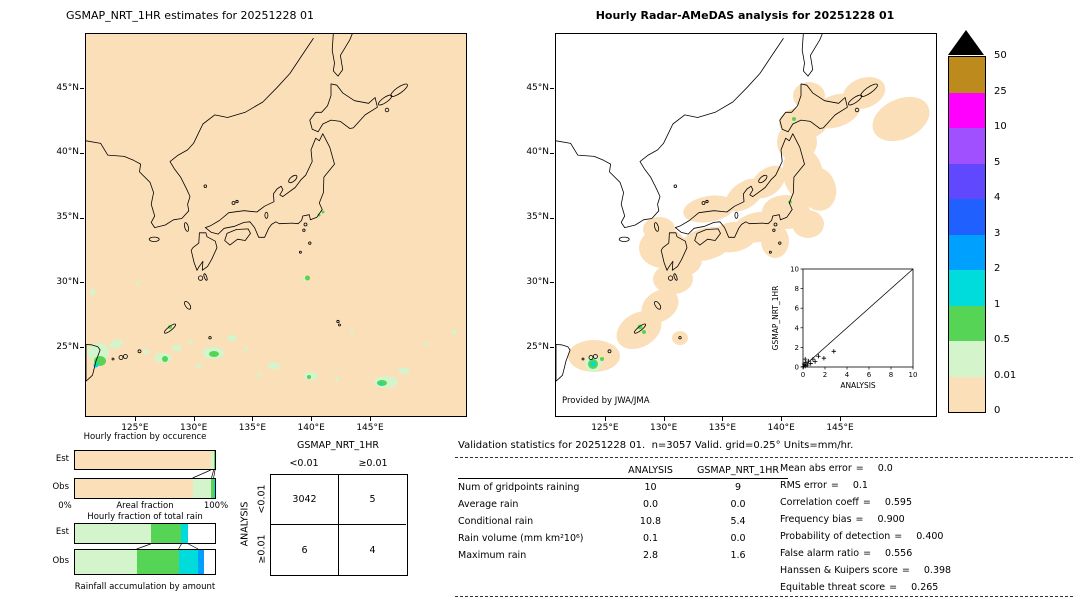 The width and height of the screenshot is (1080, 612). What do you see at coordinates (606, 401) in the screenshot?
I see `map-credit: Provided by JWA/JMA` at bounding box center [606, 401].